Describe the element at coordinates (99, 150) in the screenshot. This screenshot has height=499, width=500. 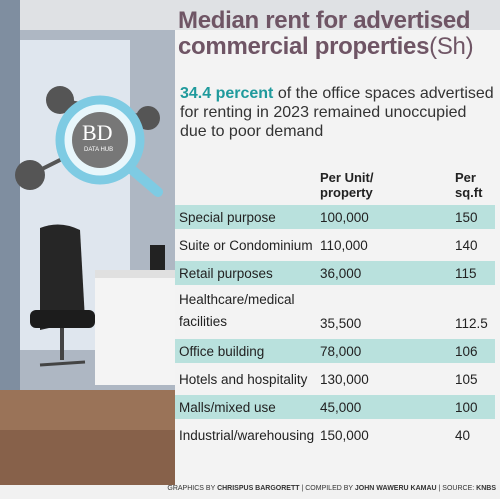
I see `logo-label: DATA HUB` at that location.